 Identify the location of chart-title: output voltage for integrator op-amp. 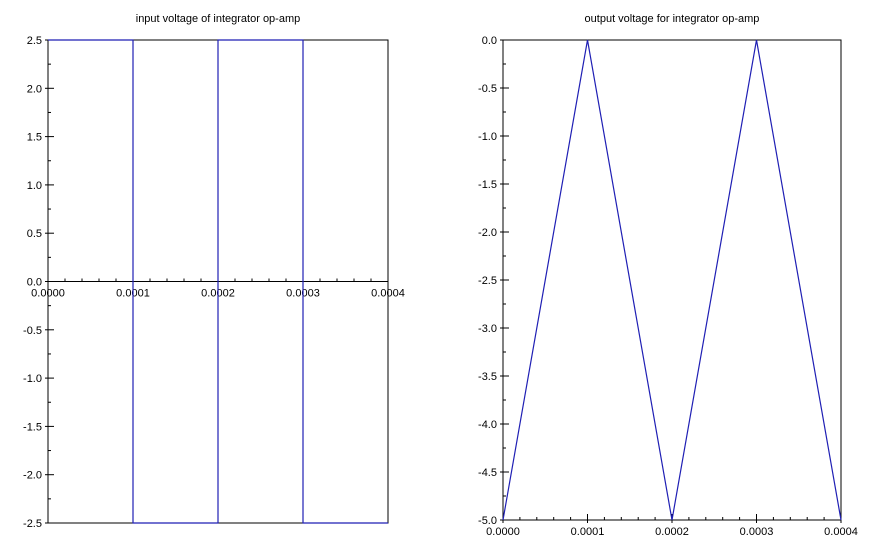
(672, 19).